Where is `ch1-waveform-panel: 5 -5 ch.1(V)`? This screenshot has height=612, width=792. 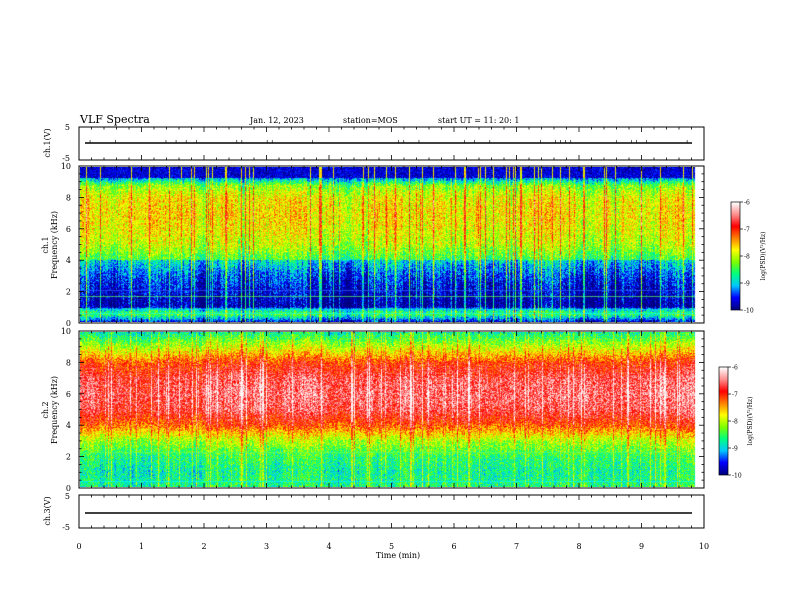 ch1-waveform-panel: 5 -5 ch.1(V) is located at coordinates (374, 143).